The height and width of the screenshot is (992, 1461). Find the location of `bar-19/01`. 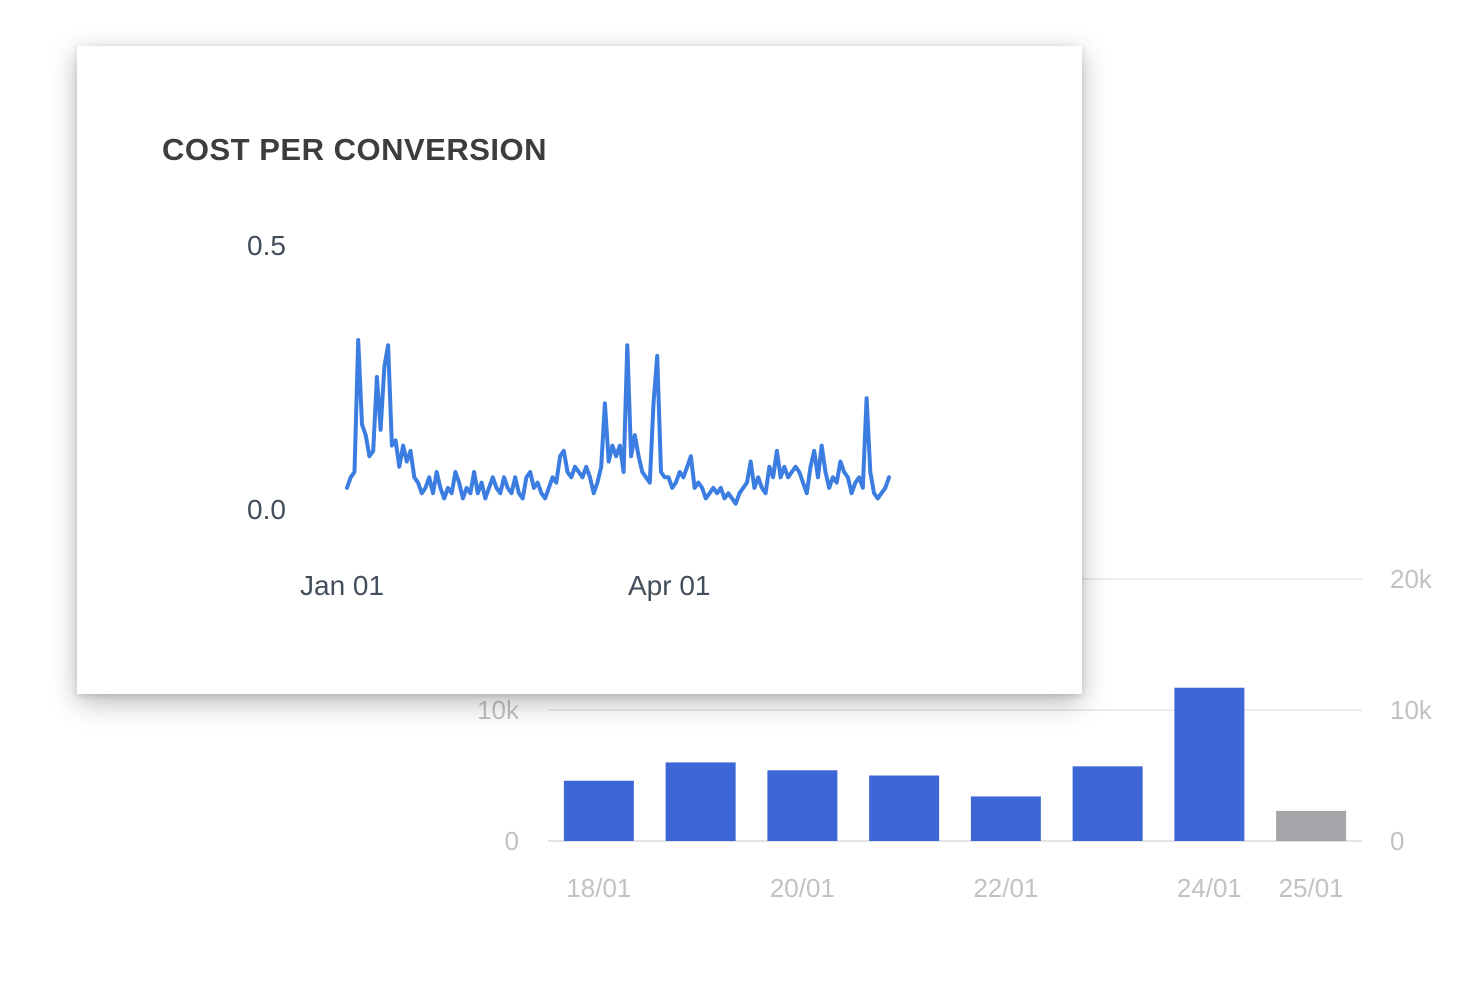

bar-19/01 is located at coordinates (700, 801).